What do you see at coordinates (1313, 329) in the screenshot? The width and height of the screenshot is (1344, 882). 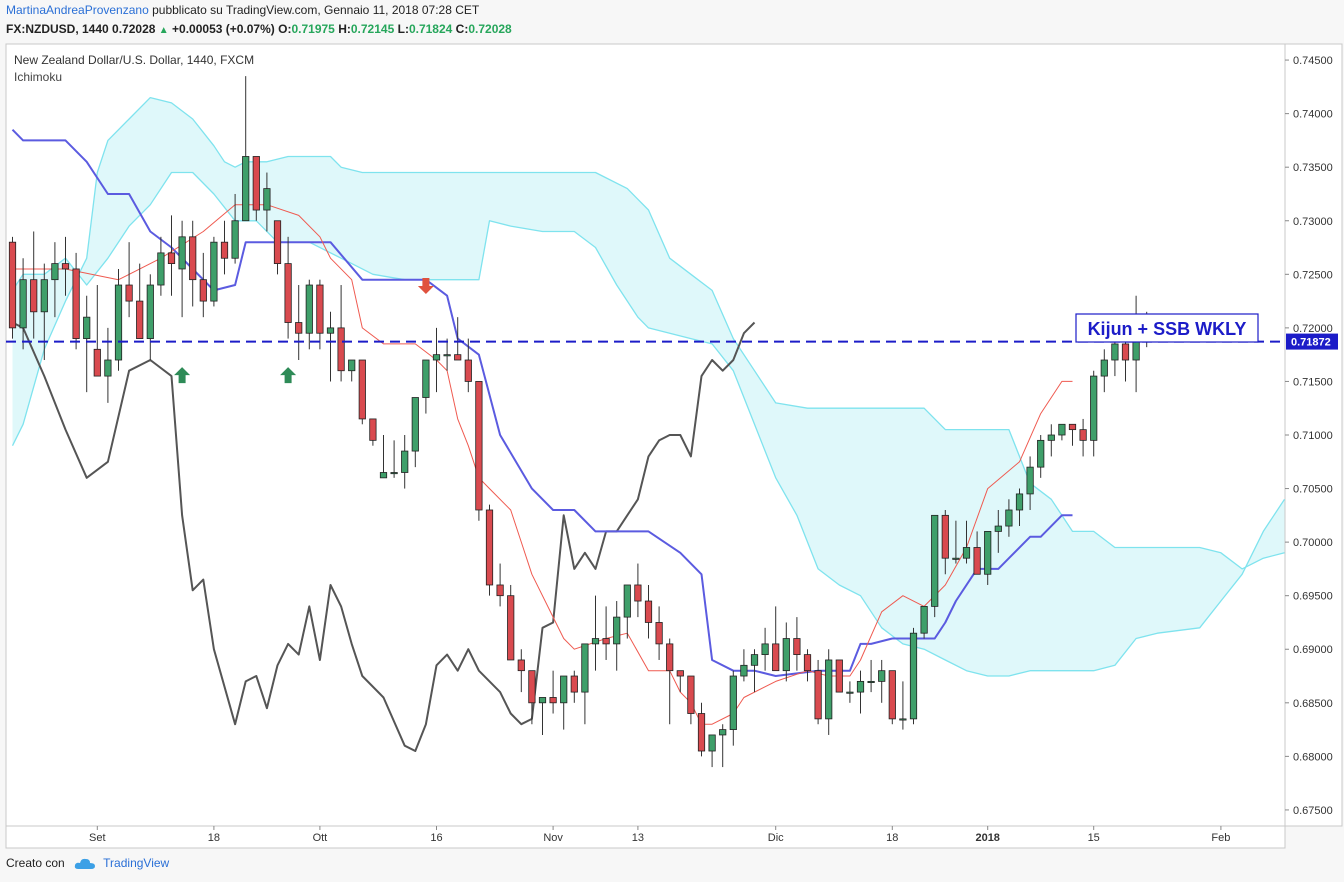 I see `y-tick-label: 0.72000` at bounding box center [1313, 329].